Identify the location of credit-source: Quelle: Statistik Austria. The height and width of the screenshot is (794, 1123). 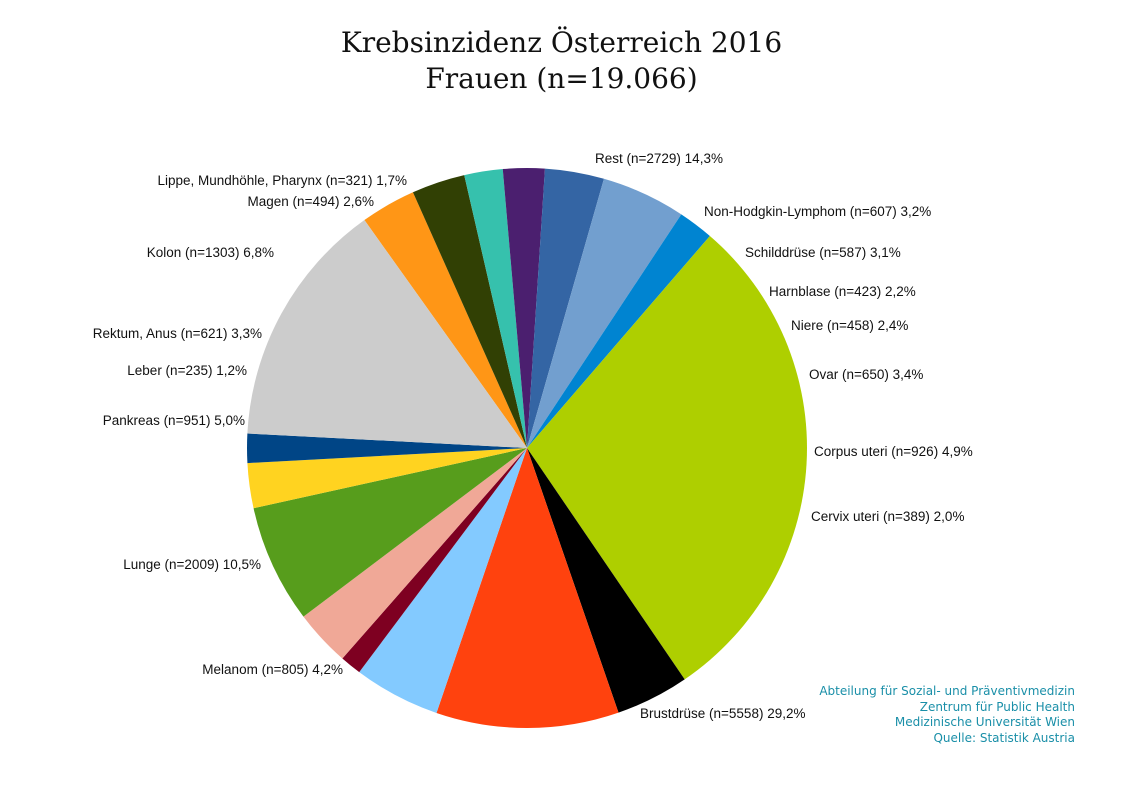
(1004, 737).